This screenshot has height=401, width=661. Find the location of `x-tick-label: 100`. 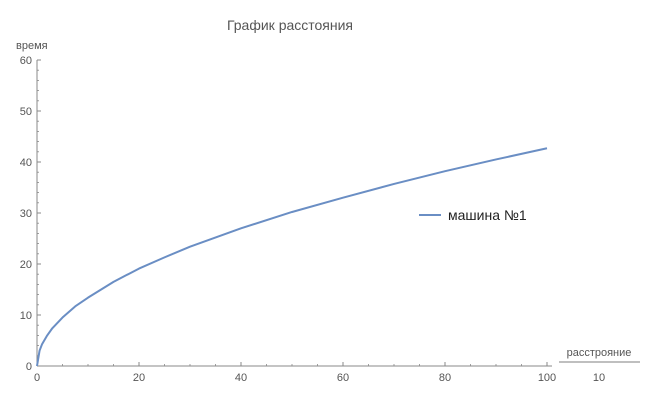

x-tick-label: 100 is located at coordinates (547, 378).